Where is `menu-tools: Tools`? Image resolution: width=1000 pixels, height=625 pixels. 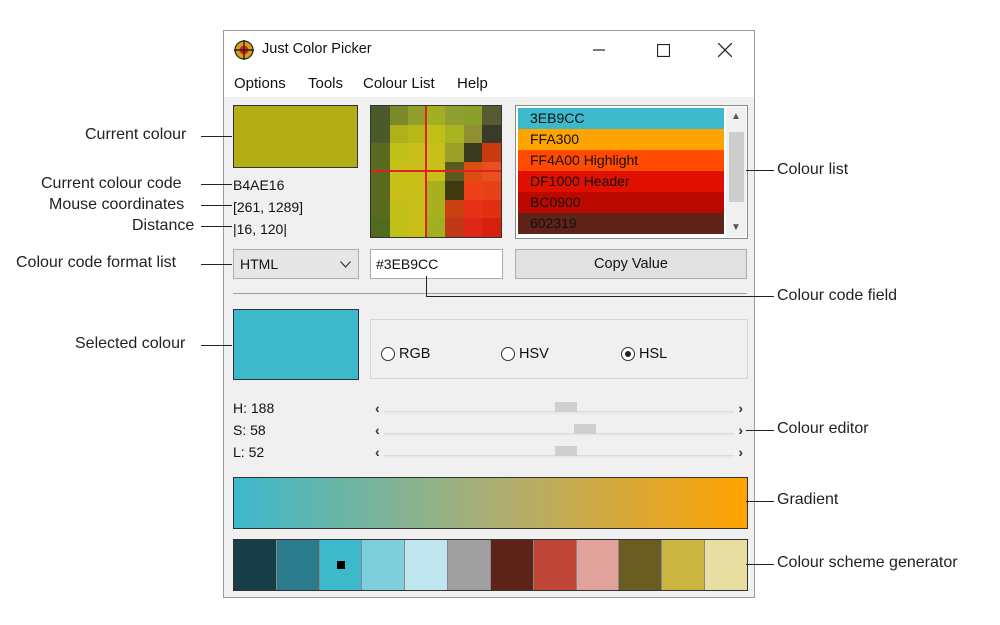
menu-tools: Tools is located at coordinates (326, 83).